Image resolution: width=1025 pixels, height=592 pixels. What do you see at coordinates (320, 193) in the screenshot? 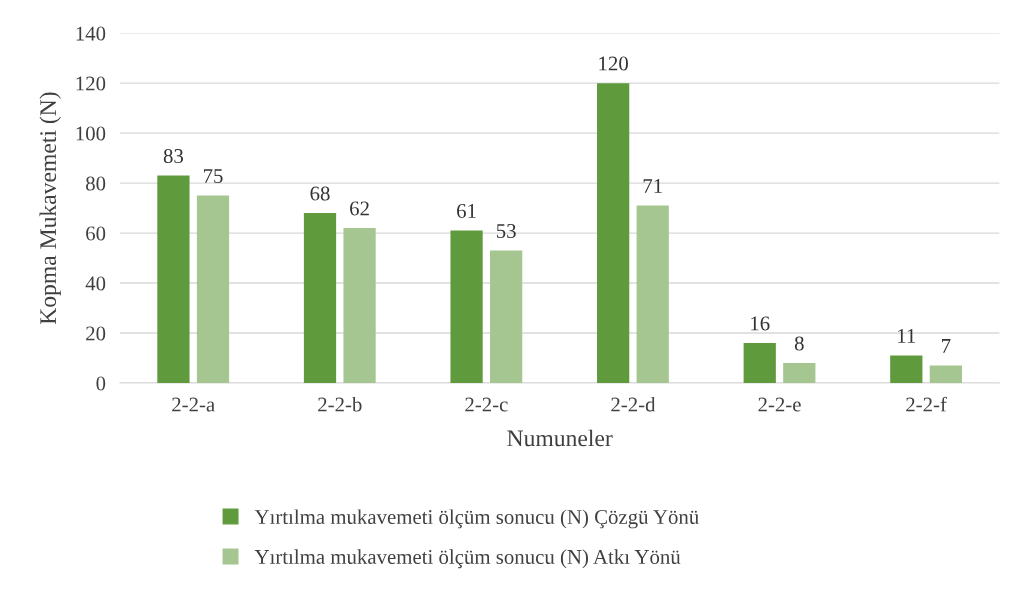
I see `data-label: 68` at bounding box center [320, 193].